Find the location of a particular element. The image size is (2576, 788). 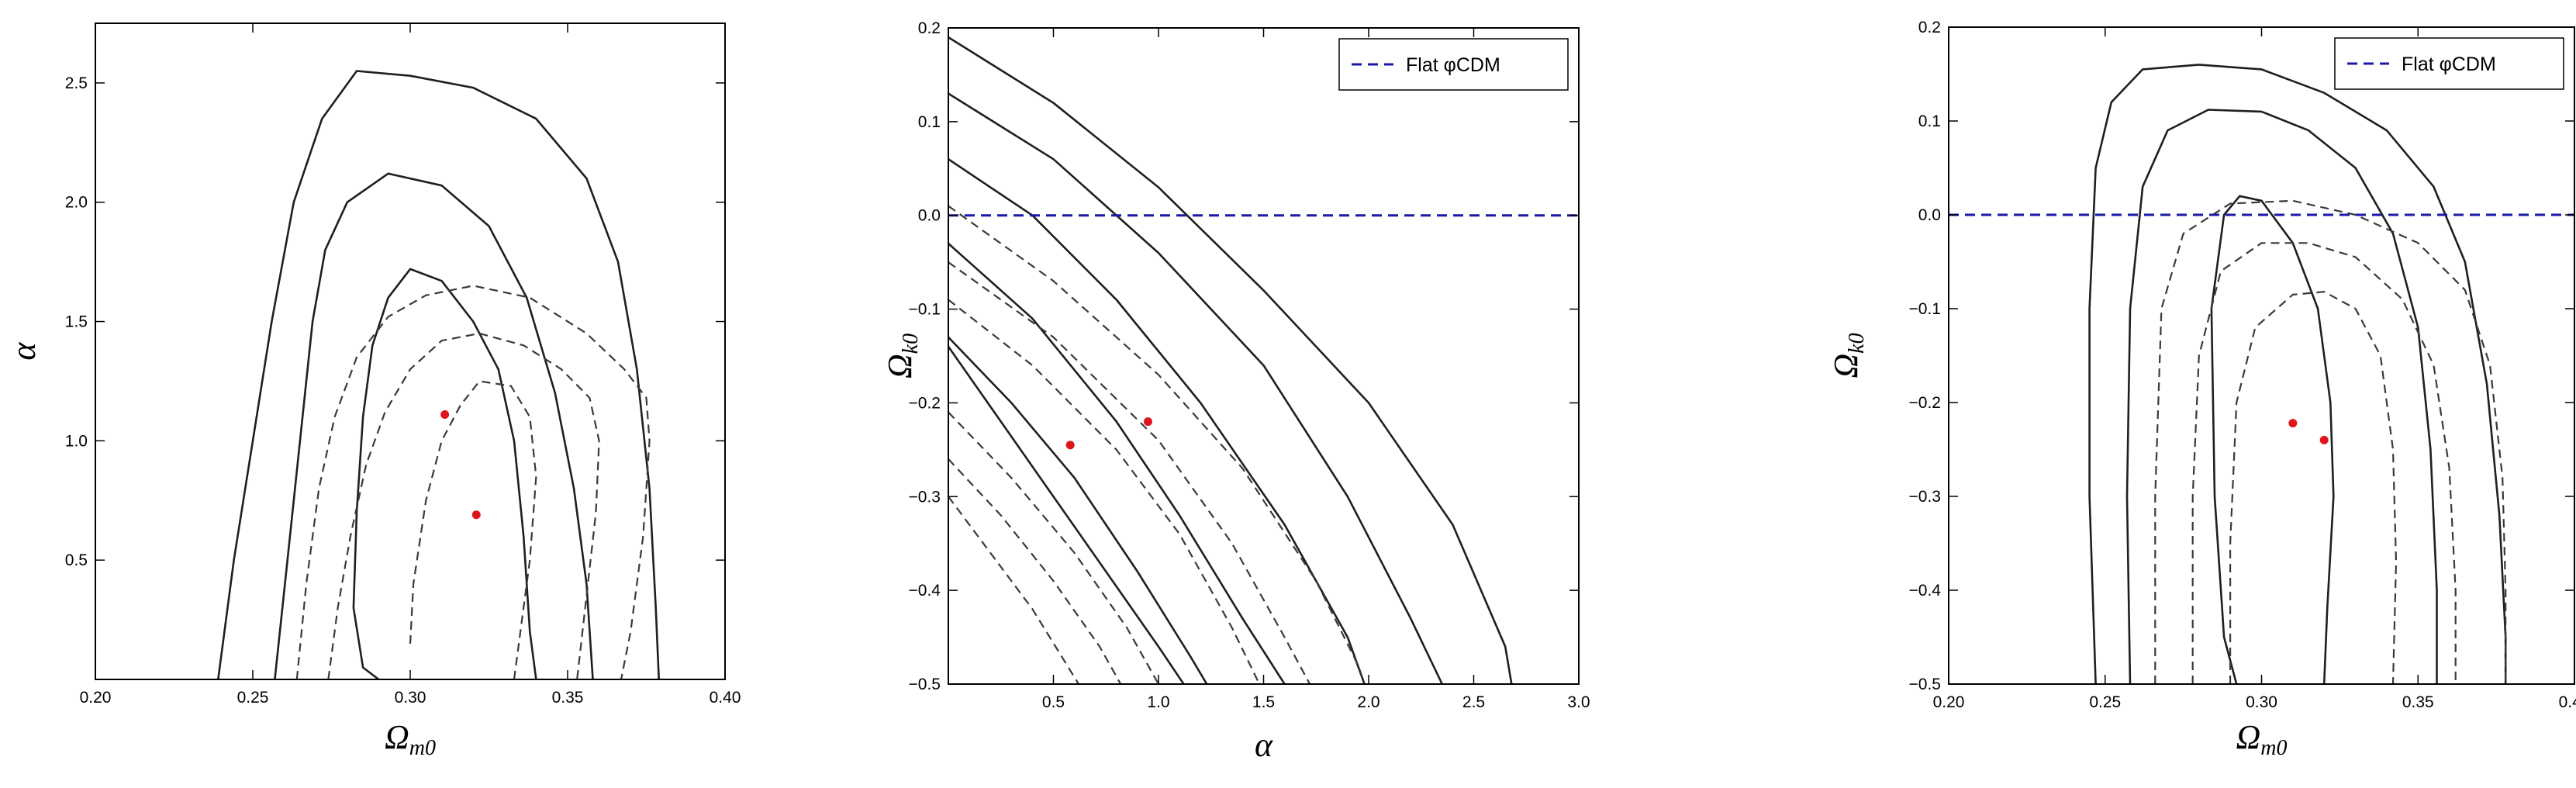

y-tick-label-3: 2.0 is located at coordinates (77, 203).